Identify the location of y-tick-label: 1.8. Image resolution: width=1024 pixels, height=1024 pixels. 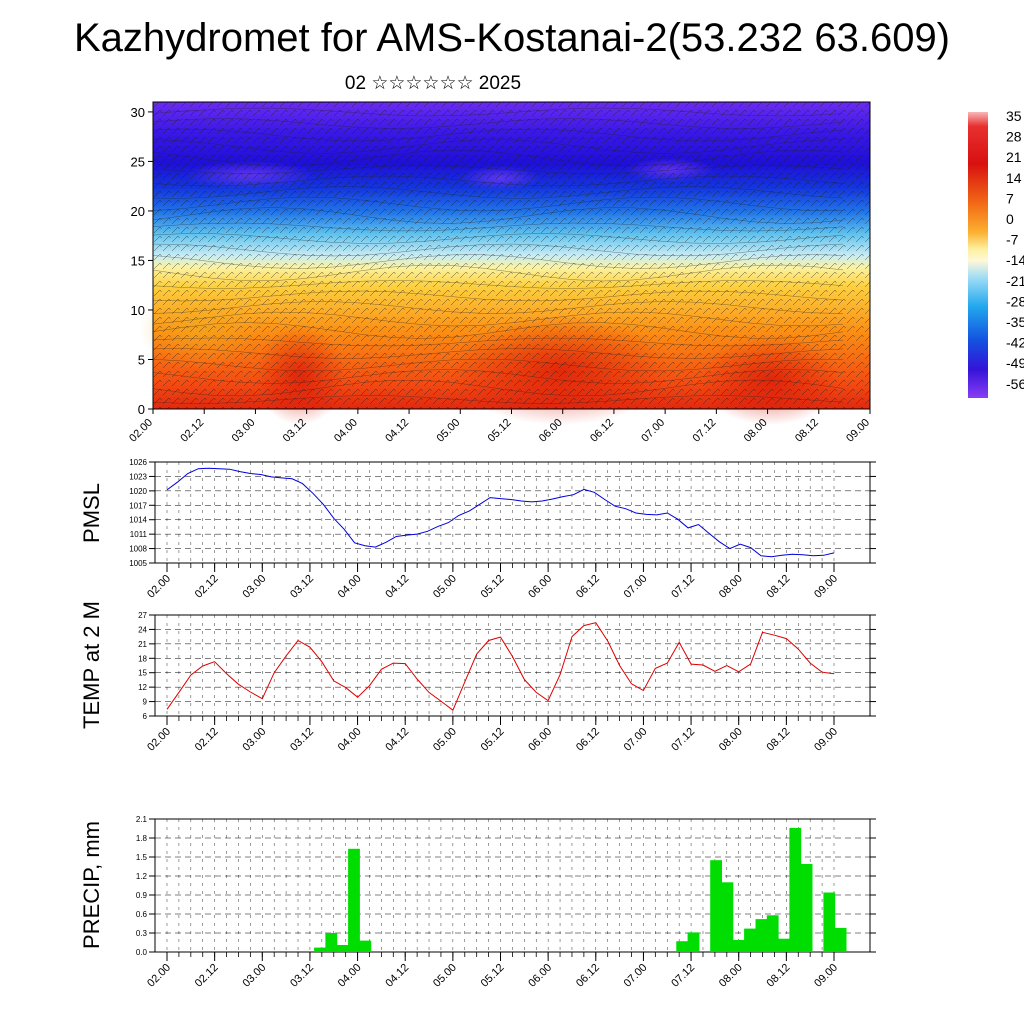
(142, 838).